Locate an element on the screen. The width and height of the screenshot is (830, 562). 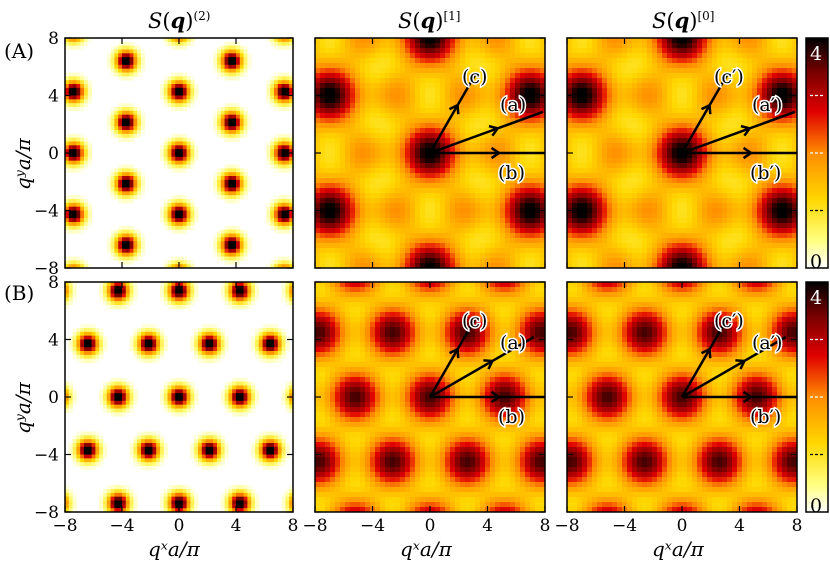
arrow-set-rowA_mid: (c) (a) (b) is located at coordinates (486, 125).